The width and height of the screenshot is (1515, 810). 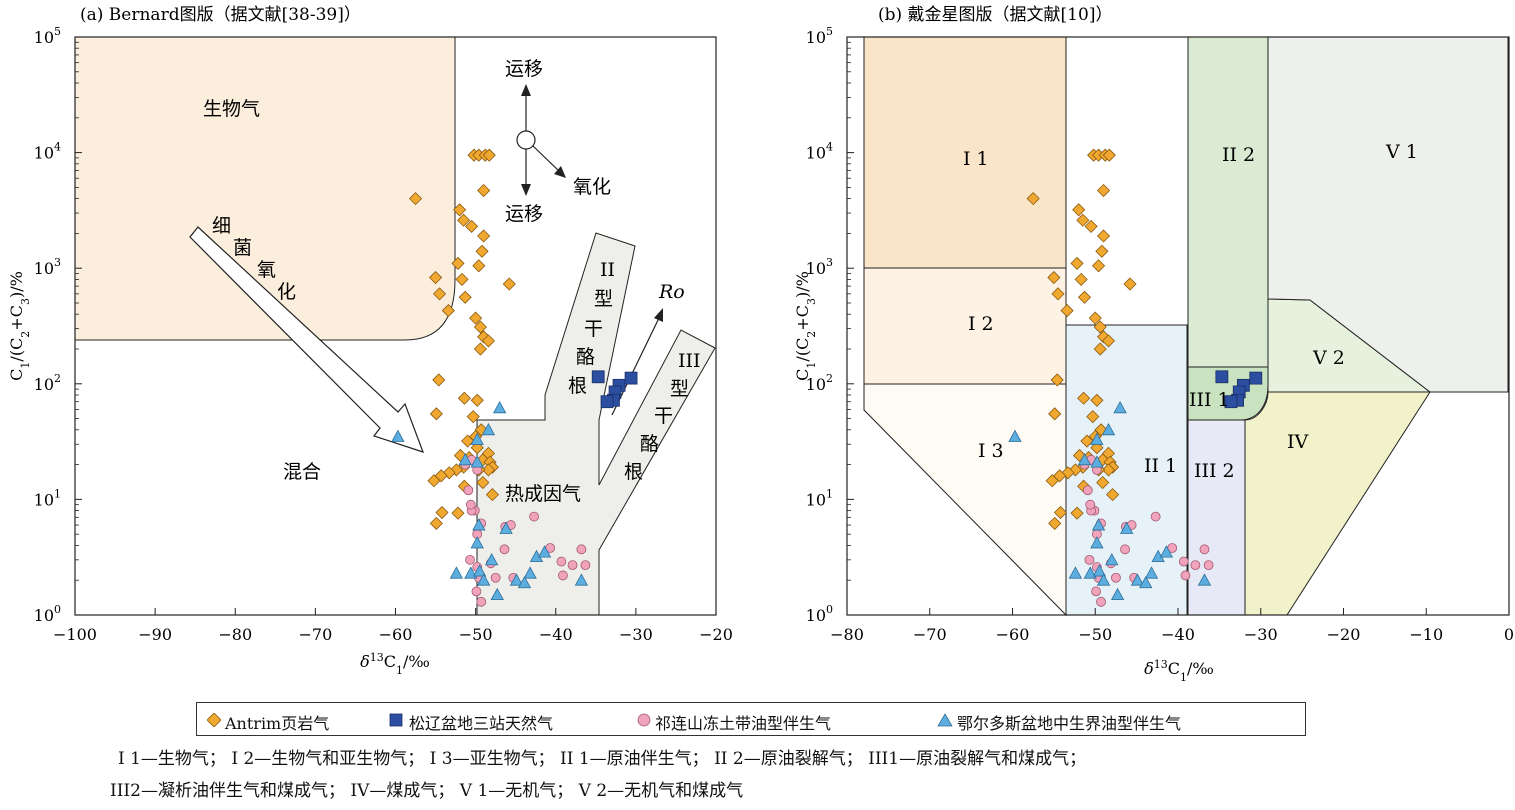 I want to click on region-IV, so click(x=1337, y=503).